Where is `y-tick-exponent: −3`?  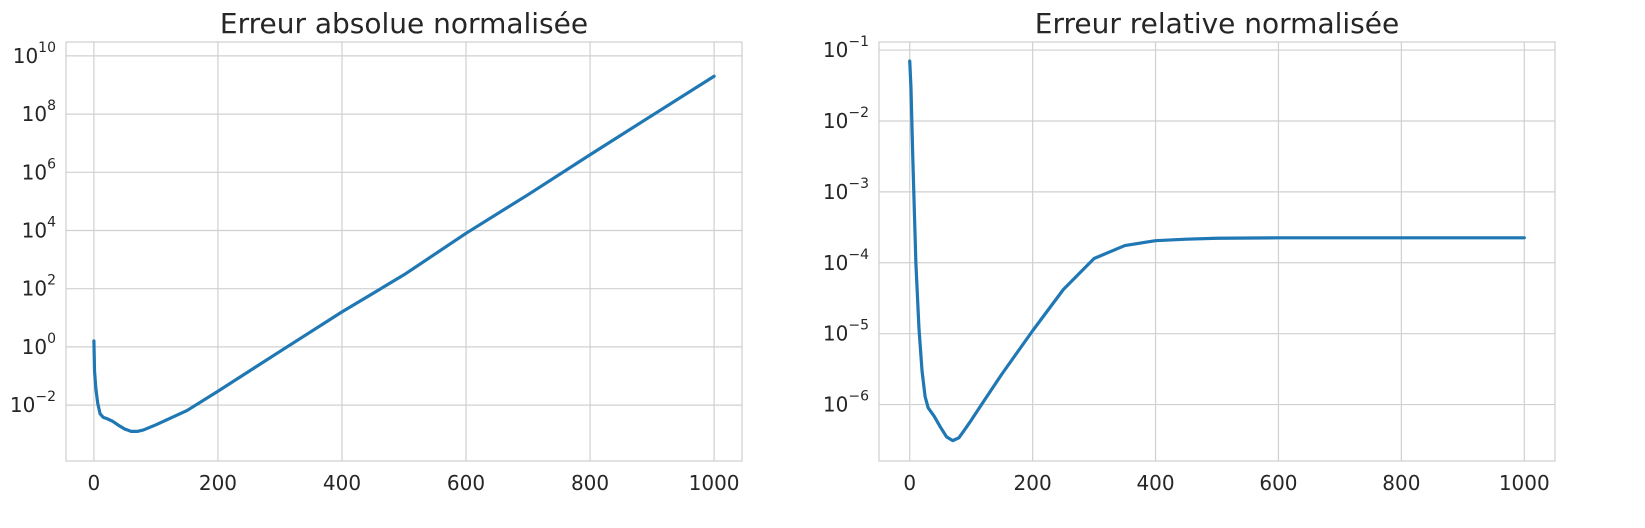
y-tick-exponent: −3 is located at coordinates (858, 184).